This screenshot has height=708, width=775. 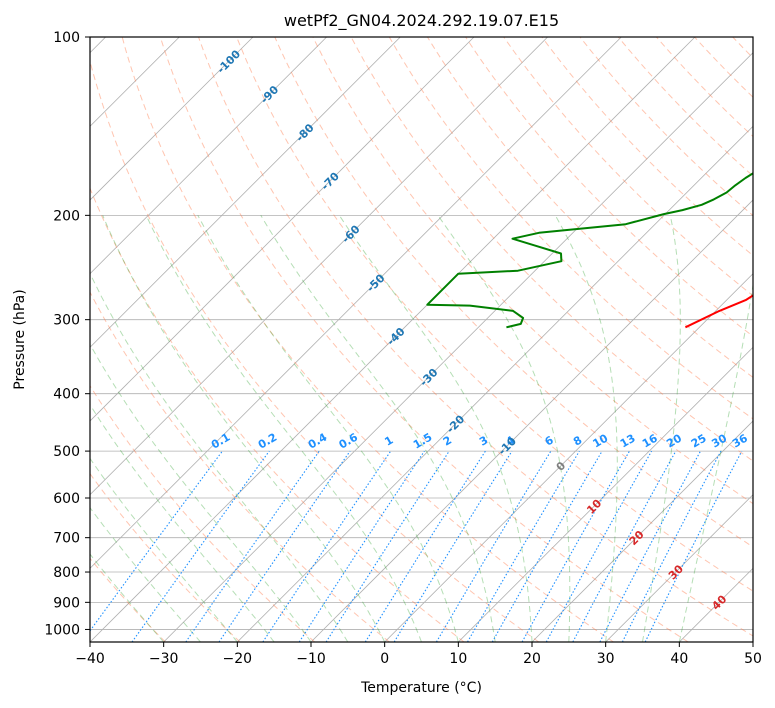 I want to click on isotherm-label: -60, so click(x=350, y=233).